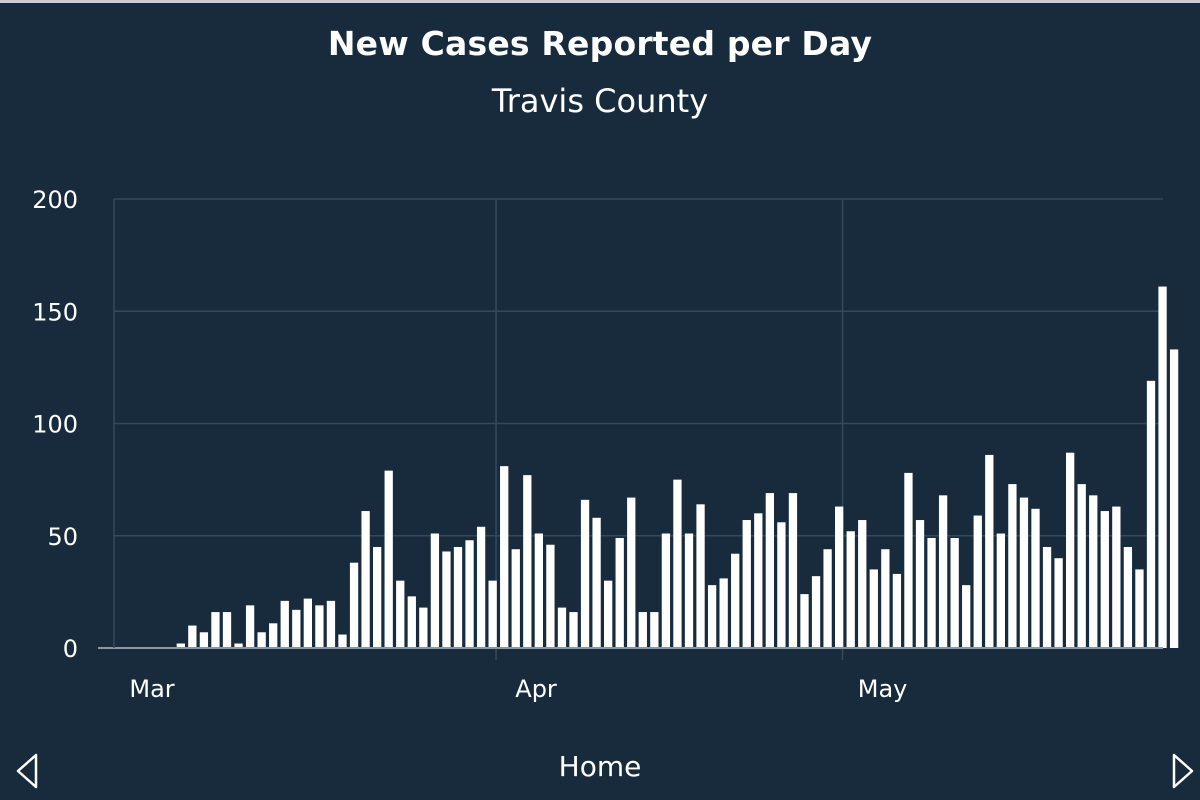 This screenshot has width=1200, height=800. What do you see at coordinates (600, 43) in the screenshot?
I see `chart-title: New Cases Reported per Day` at bounding box center [600, 43].